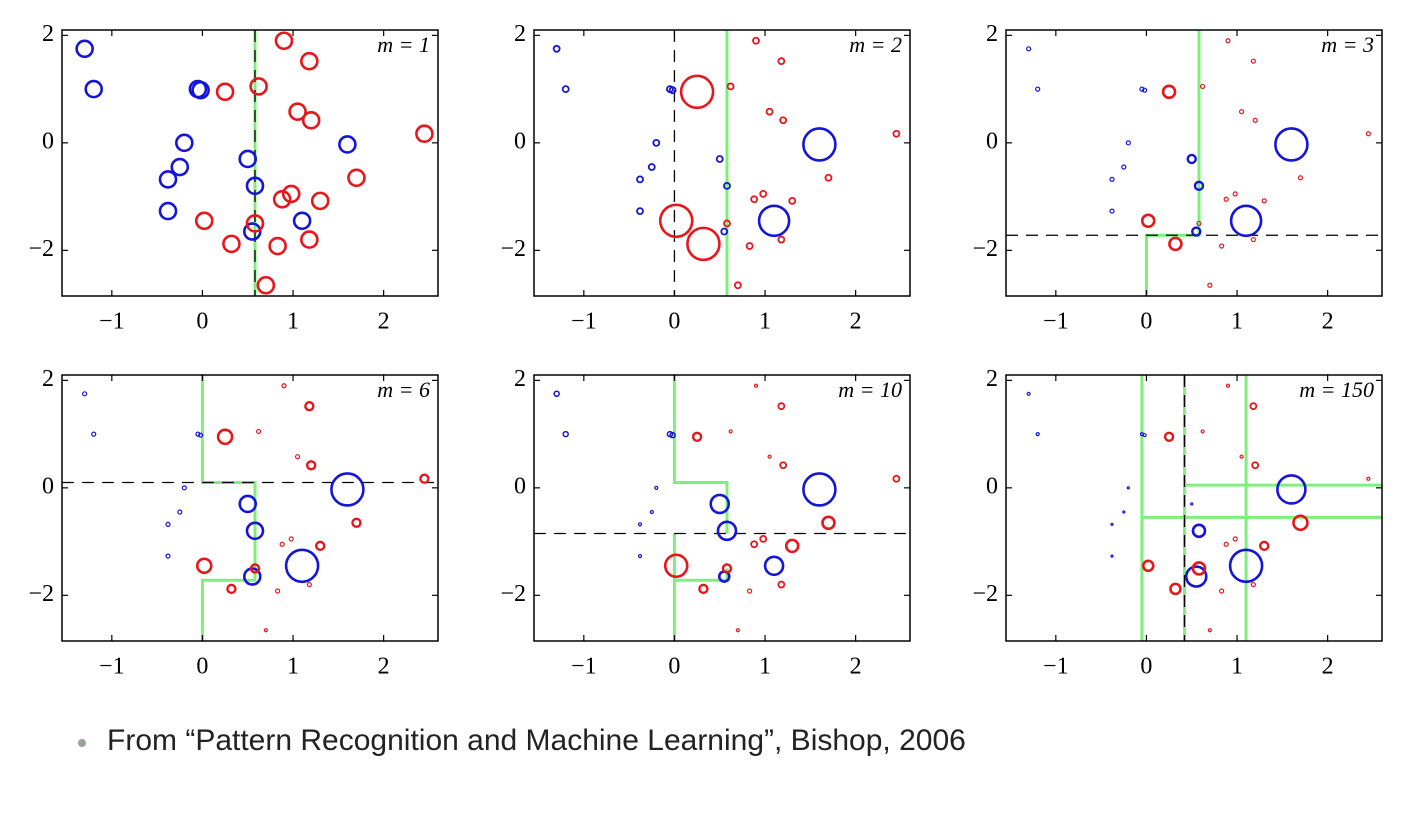 This screenshot has height=825, width=1412. I want to click on panel-title: m = 3, so click(1347, 44).